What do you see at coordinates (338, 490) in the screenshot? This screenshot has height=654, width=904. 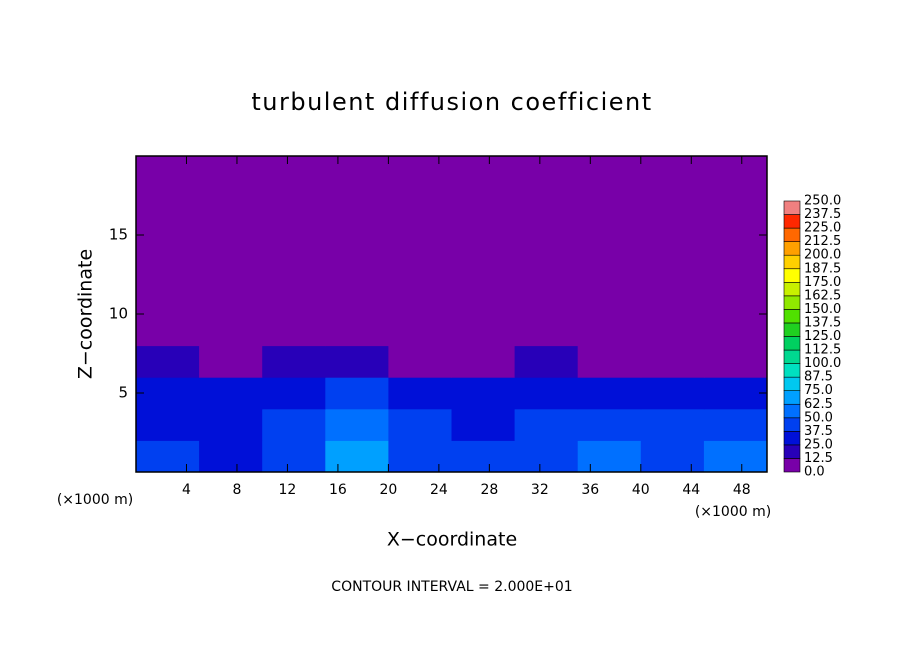 I see `x-tick-label: 16` at bounding box center [338, 490].